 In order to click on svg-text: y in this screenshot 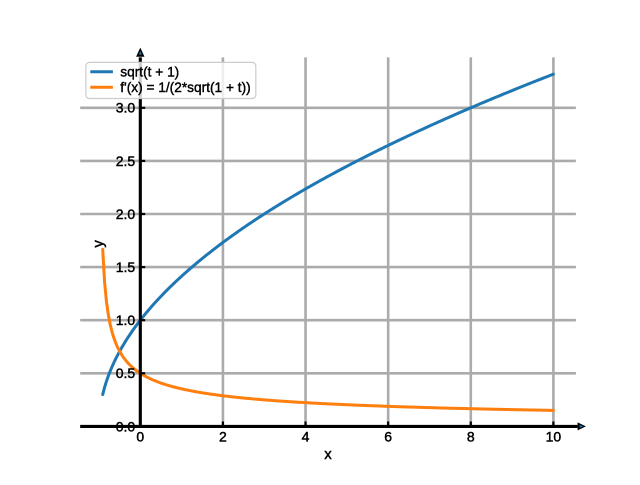, I will do `click(98, 244)`.